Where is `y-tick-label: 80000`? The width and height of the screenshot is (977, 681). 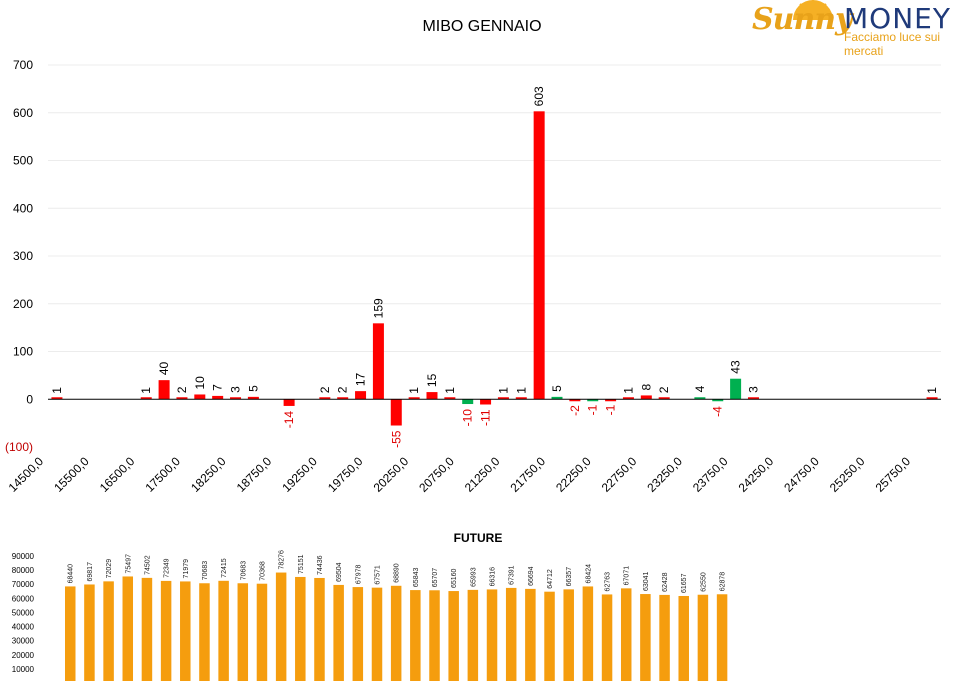 y-tick-label: 80000 is located at coordinates (23, 570).